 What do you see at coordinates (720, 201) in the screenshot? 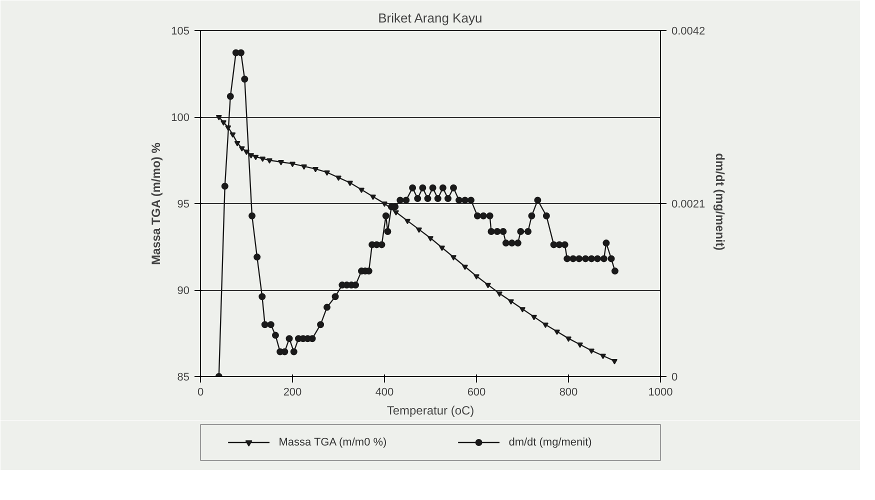
I see `y2-axis-title: dm/dt (mg/menit)` at bounding box center [720, 201].